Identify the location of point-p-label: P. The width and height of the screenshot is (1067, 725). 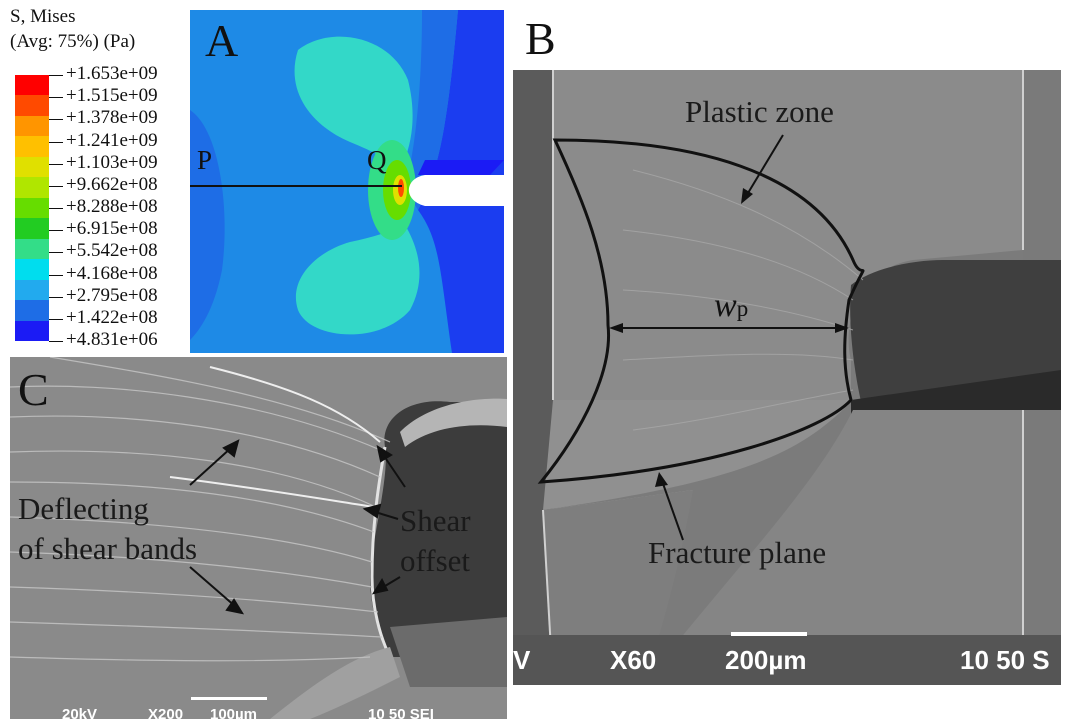
(205, 160).